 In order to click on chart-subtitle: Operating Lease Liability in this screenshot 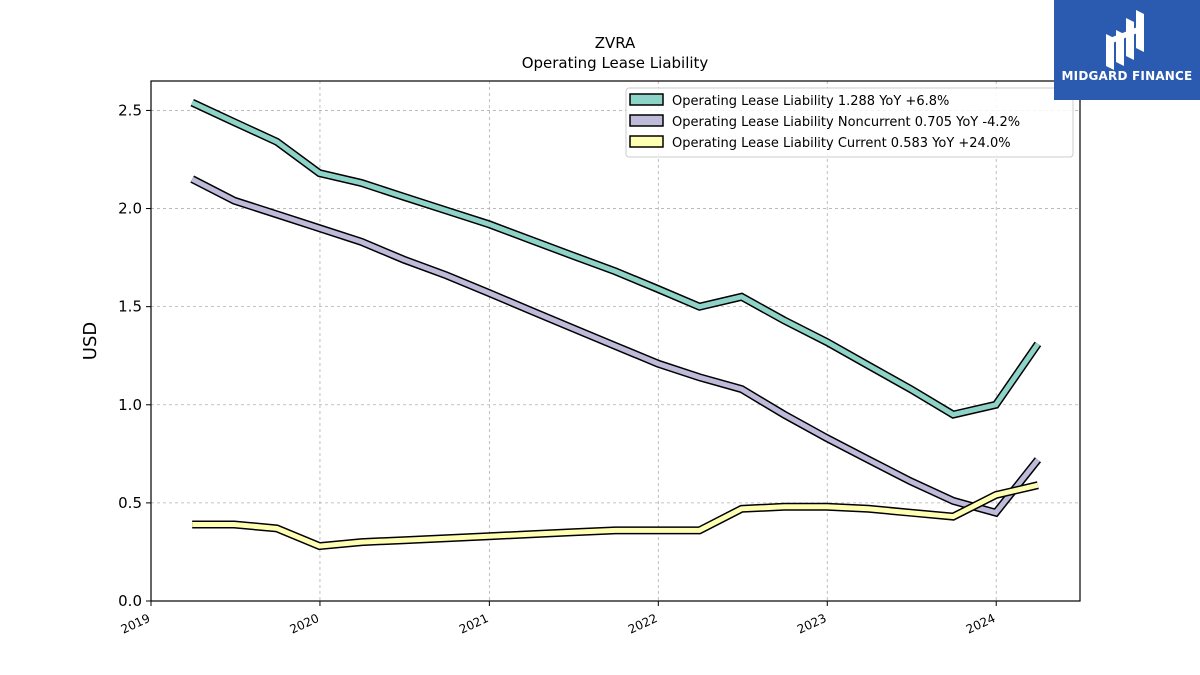, I will do `click(615, 63)`.